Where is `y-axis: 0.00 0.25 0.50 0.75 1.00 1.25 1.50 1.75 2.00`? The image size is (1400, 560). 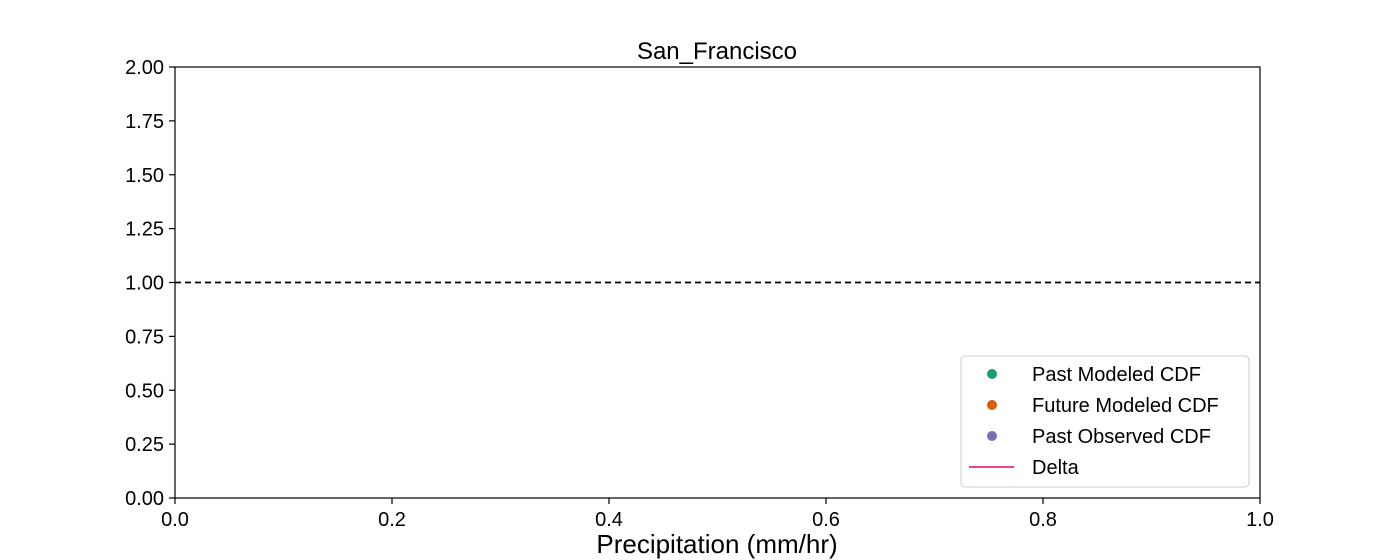 y-axis: 0.00 0.25 0.50 0.75 1.00 1.25 1.50 1.75 2.00 is located at coordinates (150, 283).